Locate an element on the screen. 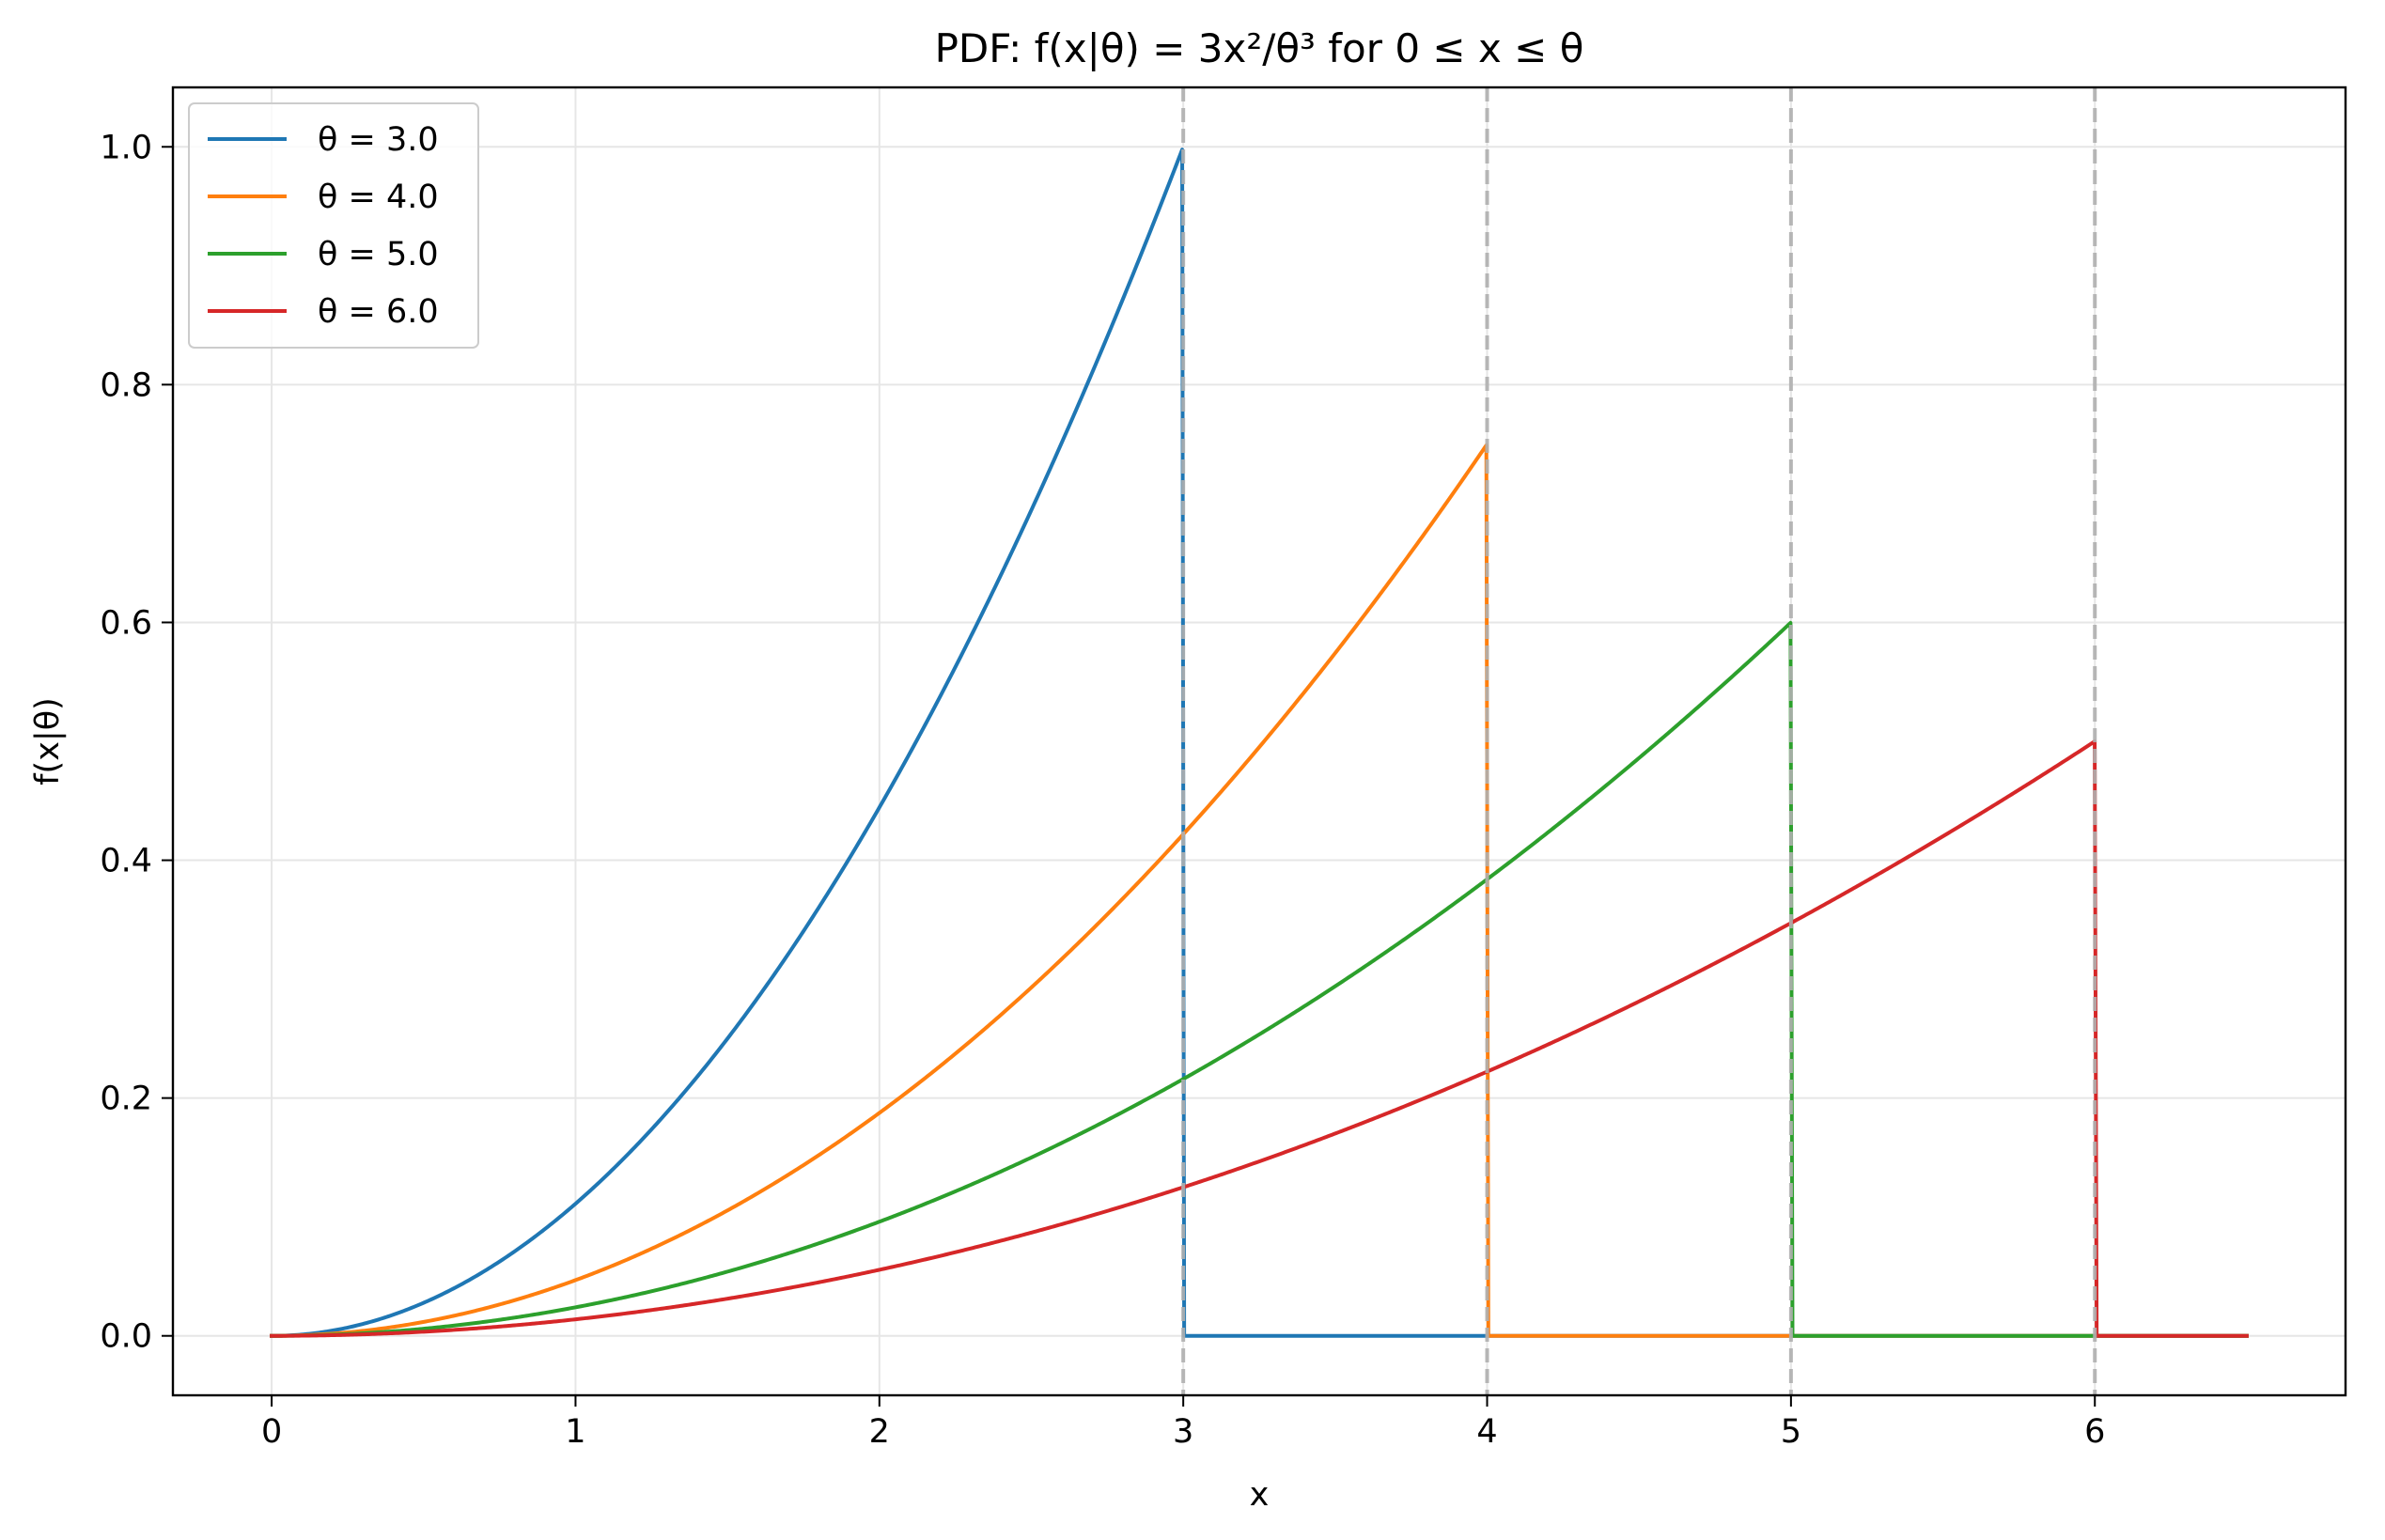 The image size is (2385, 1540). y-tick-label: 0.4 is located at coordinates (126, 861).